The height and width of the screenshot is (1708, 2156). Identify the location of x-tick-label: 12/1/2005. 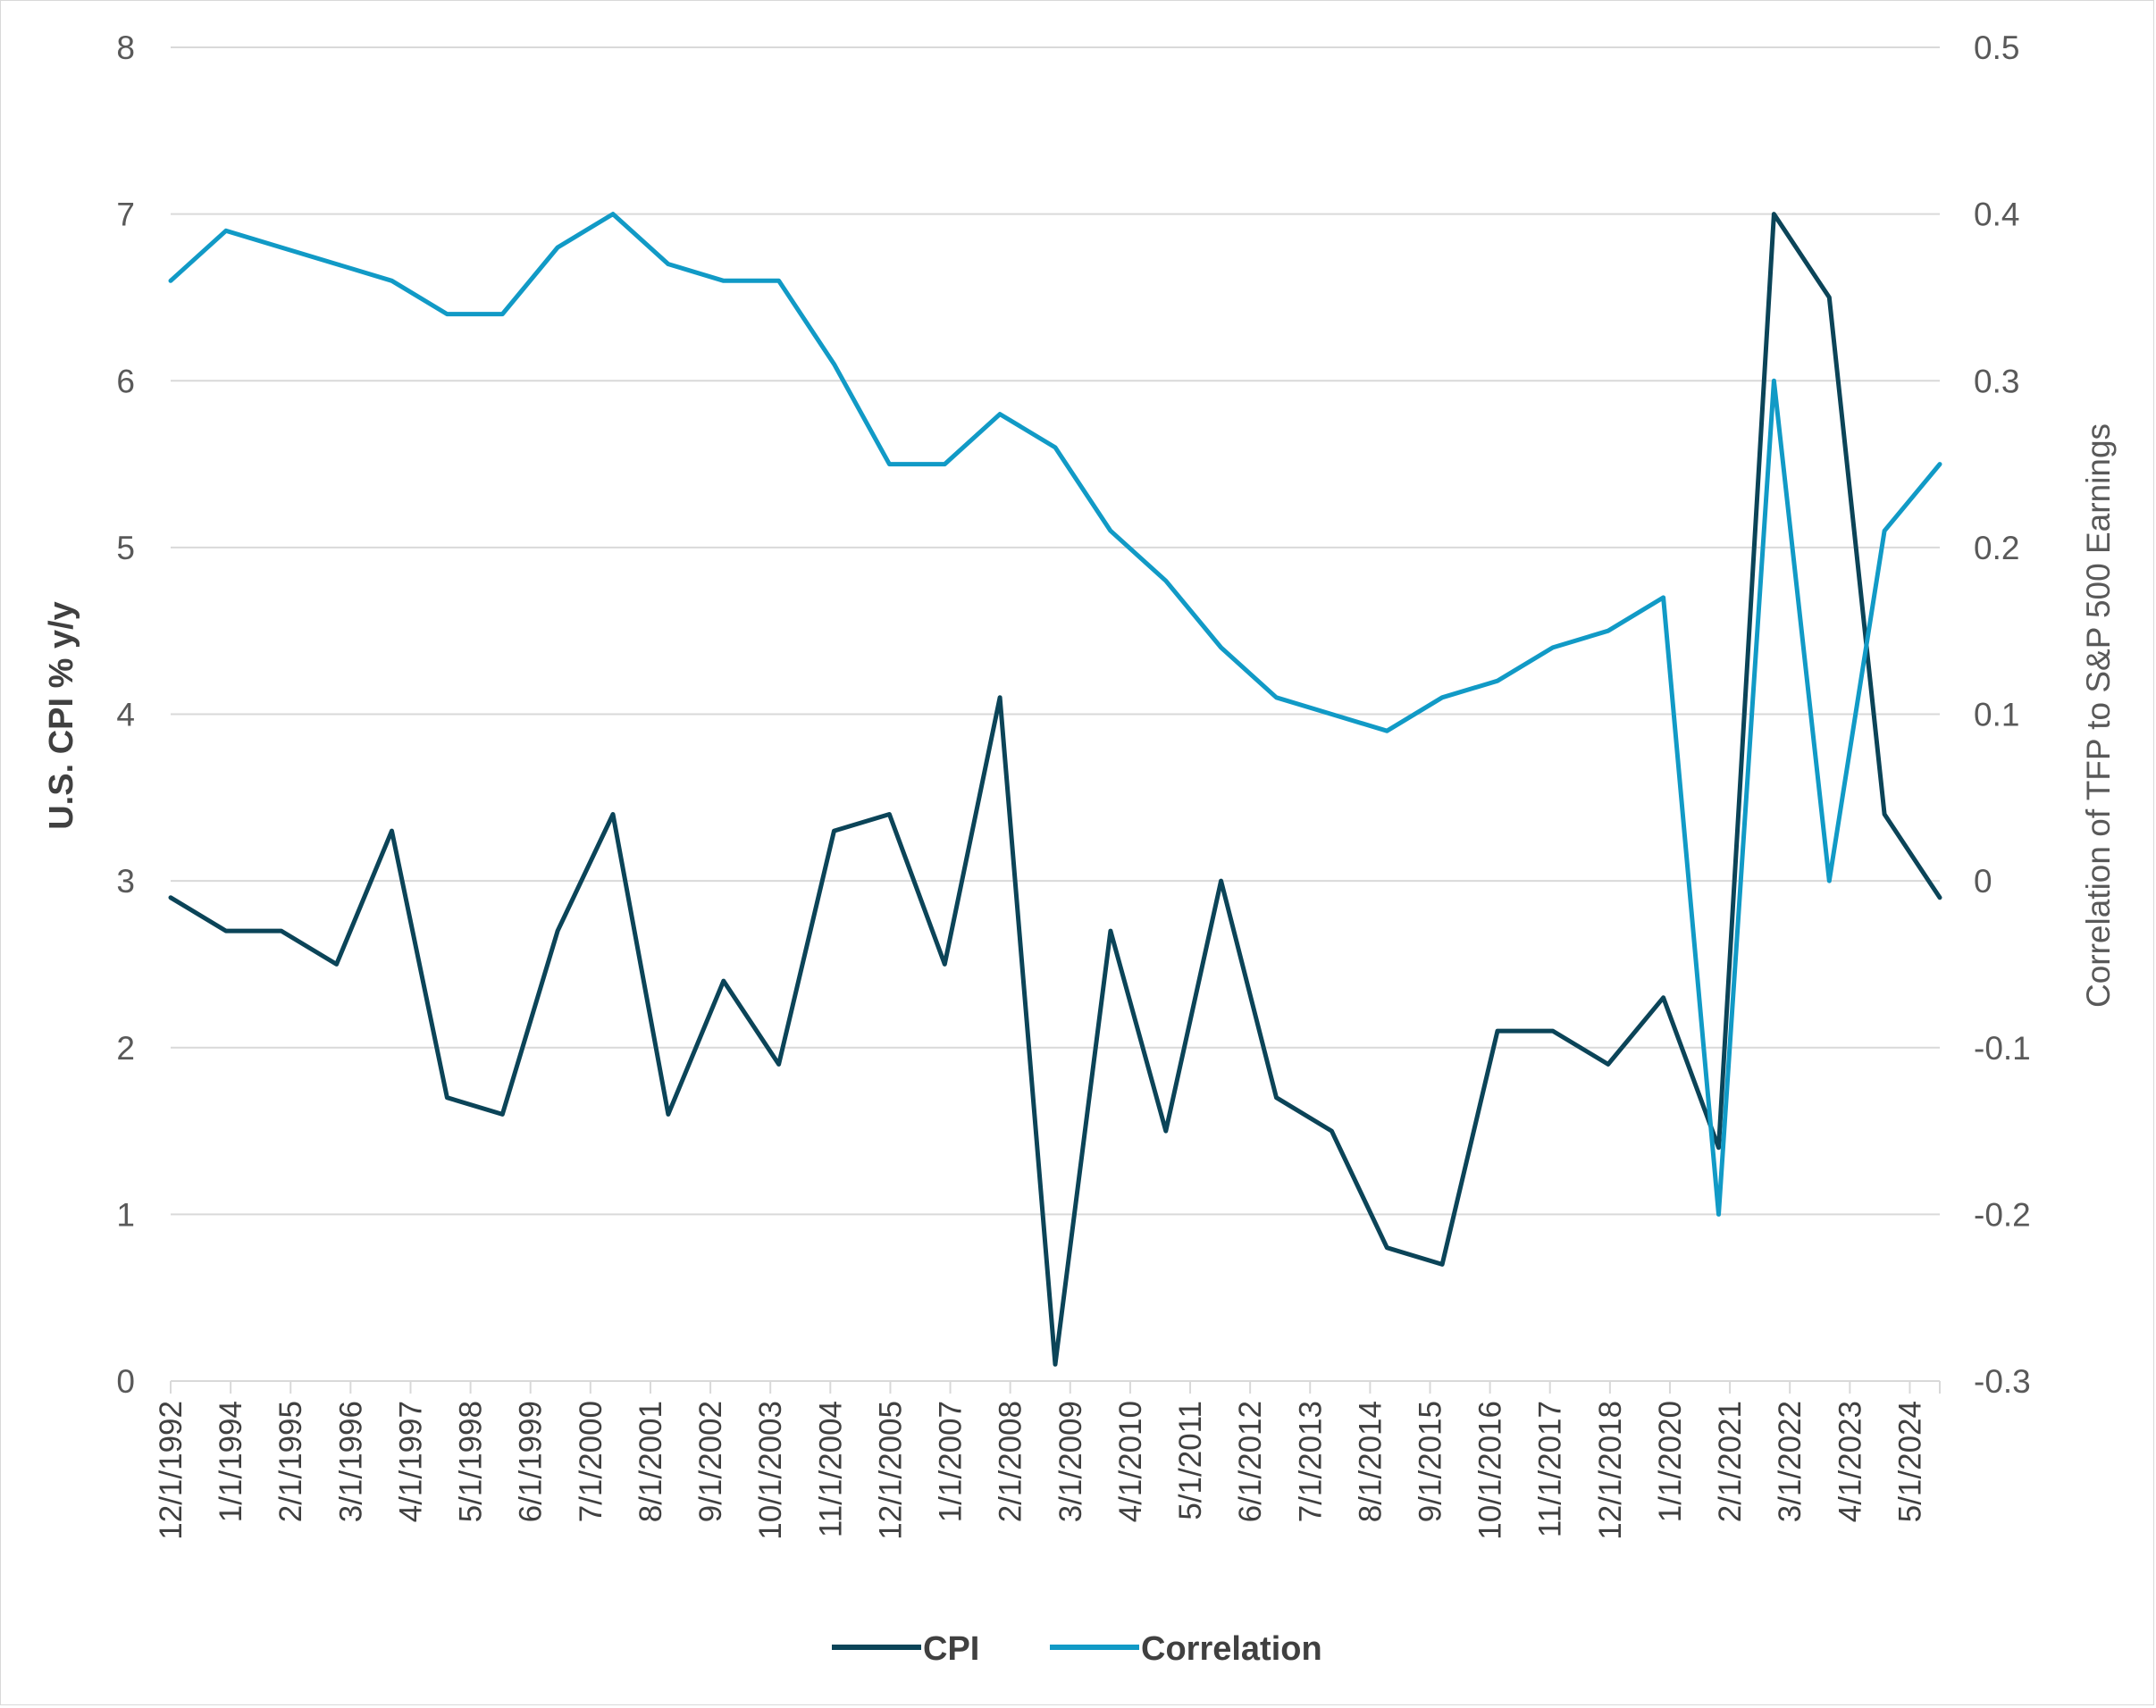
(891, 1470).